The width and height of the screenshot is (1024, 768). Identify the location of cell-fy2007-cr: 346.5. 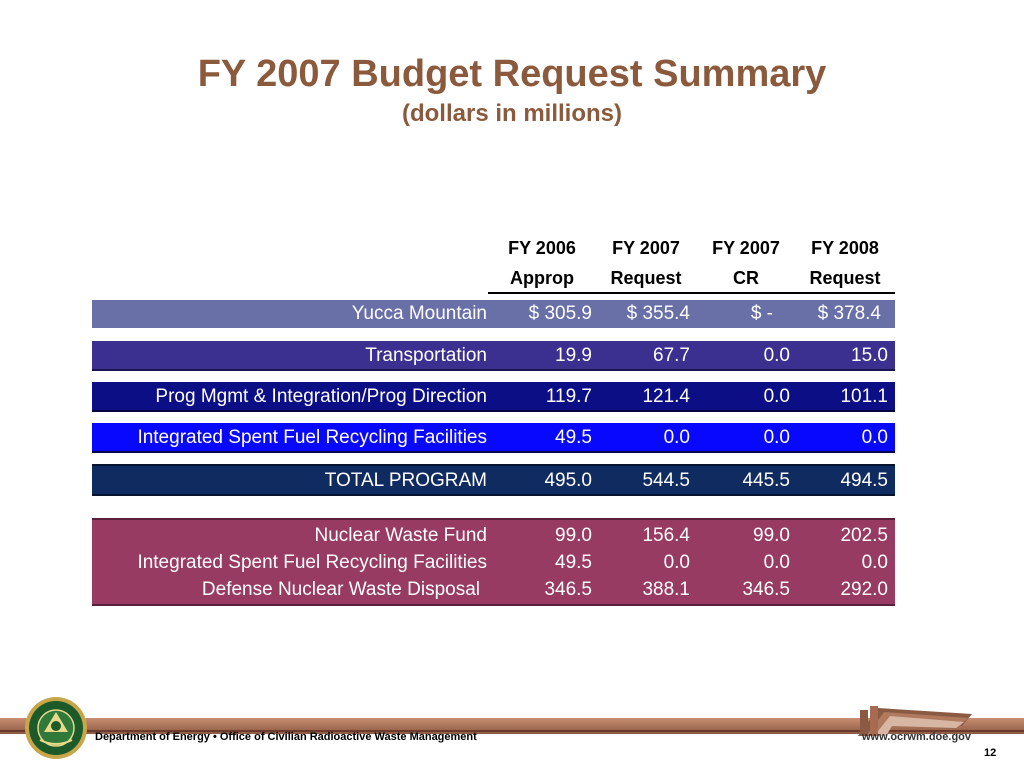
(766, 589).